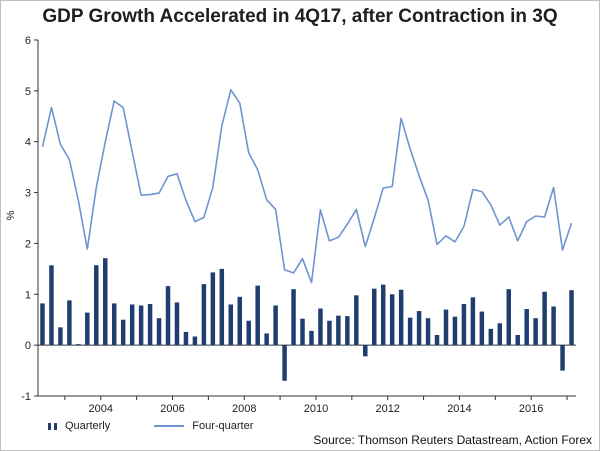  What do you see at coordinates (11, 215) in the screenshot?
I see `y-axis-label: %` at bounding box center [11, 215].